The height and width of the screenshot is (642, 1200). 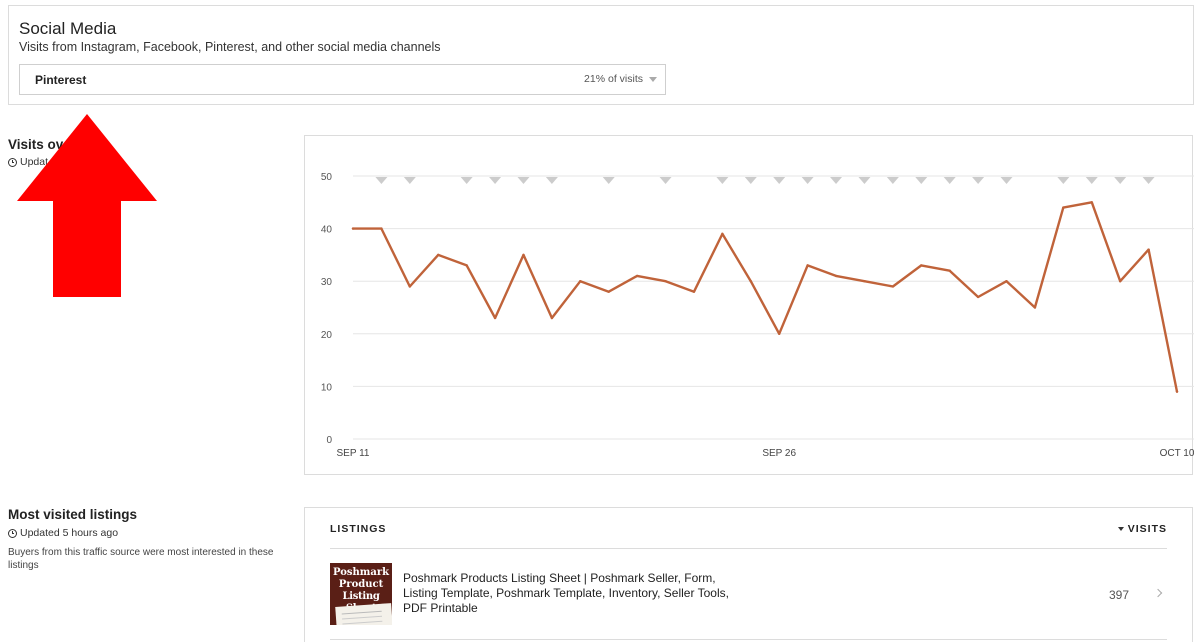 What do you see at coordinates (358, 529) in the screenshot?
I see `listings-column-header: LISTINGS` at bounding box center [358, 529].